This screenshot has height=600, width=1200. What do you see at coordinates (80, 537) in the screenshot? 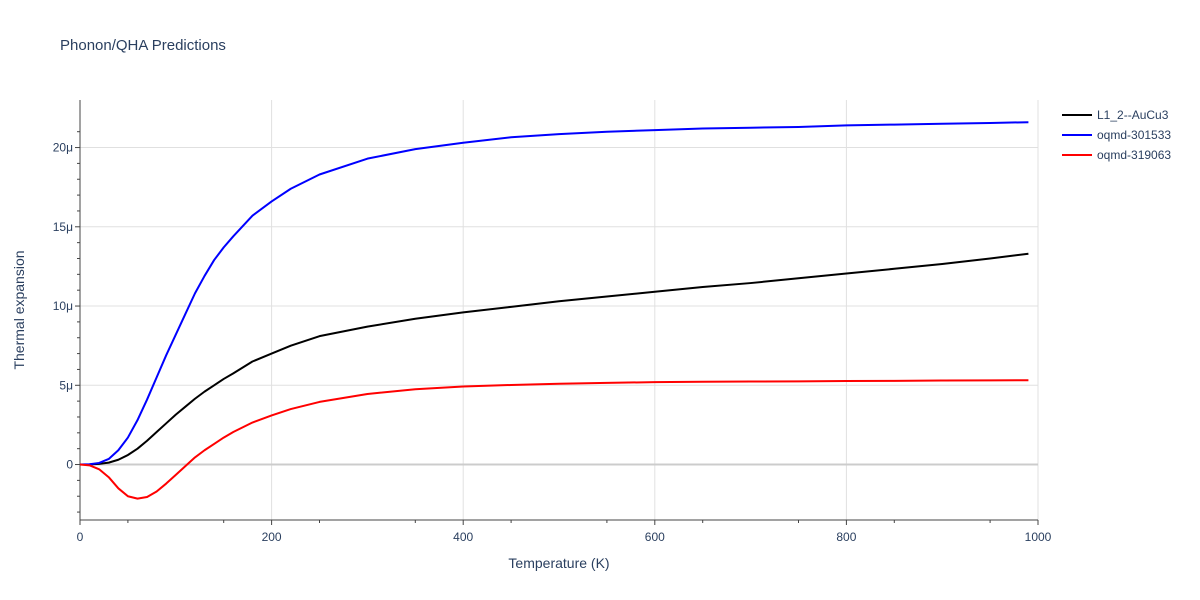
I see `x-tick-label: 0` at bounding box center [80, 537].